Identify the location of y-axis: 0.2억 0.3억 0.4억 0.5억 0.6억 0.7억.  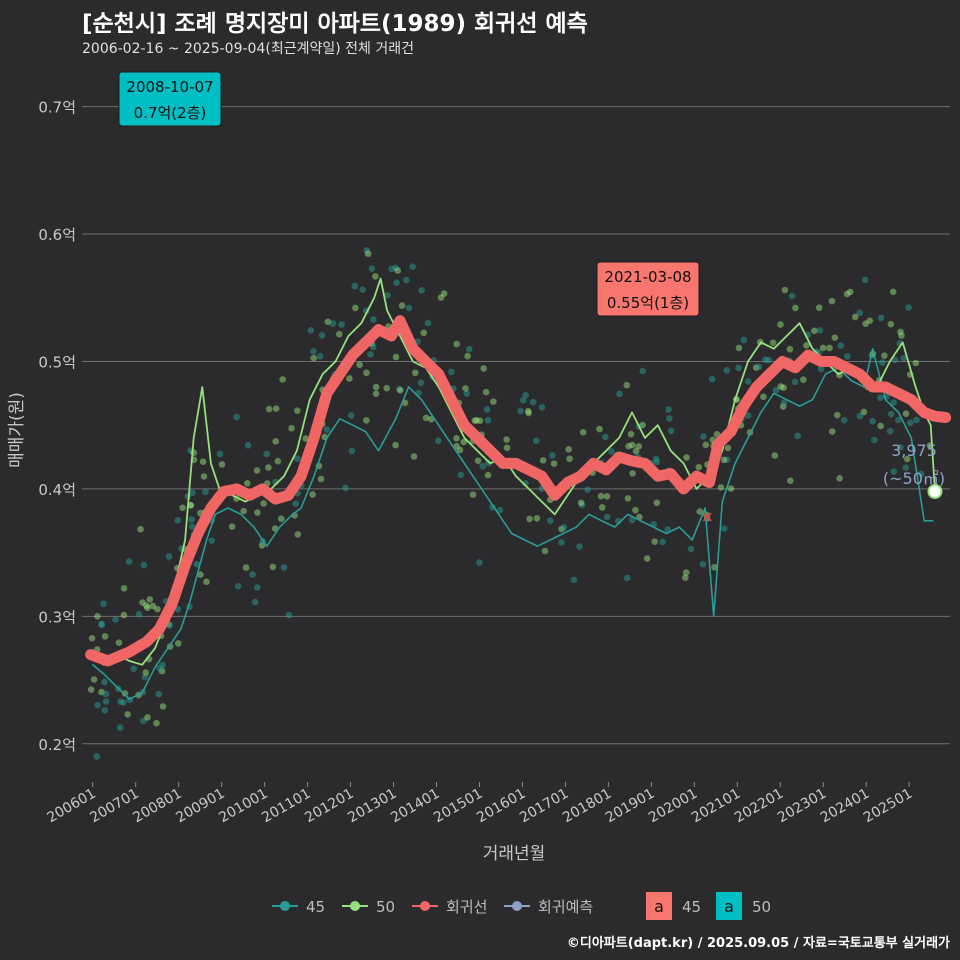
(57, 426).